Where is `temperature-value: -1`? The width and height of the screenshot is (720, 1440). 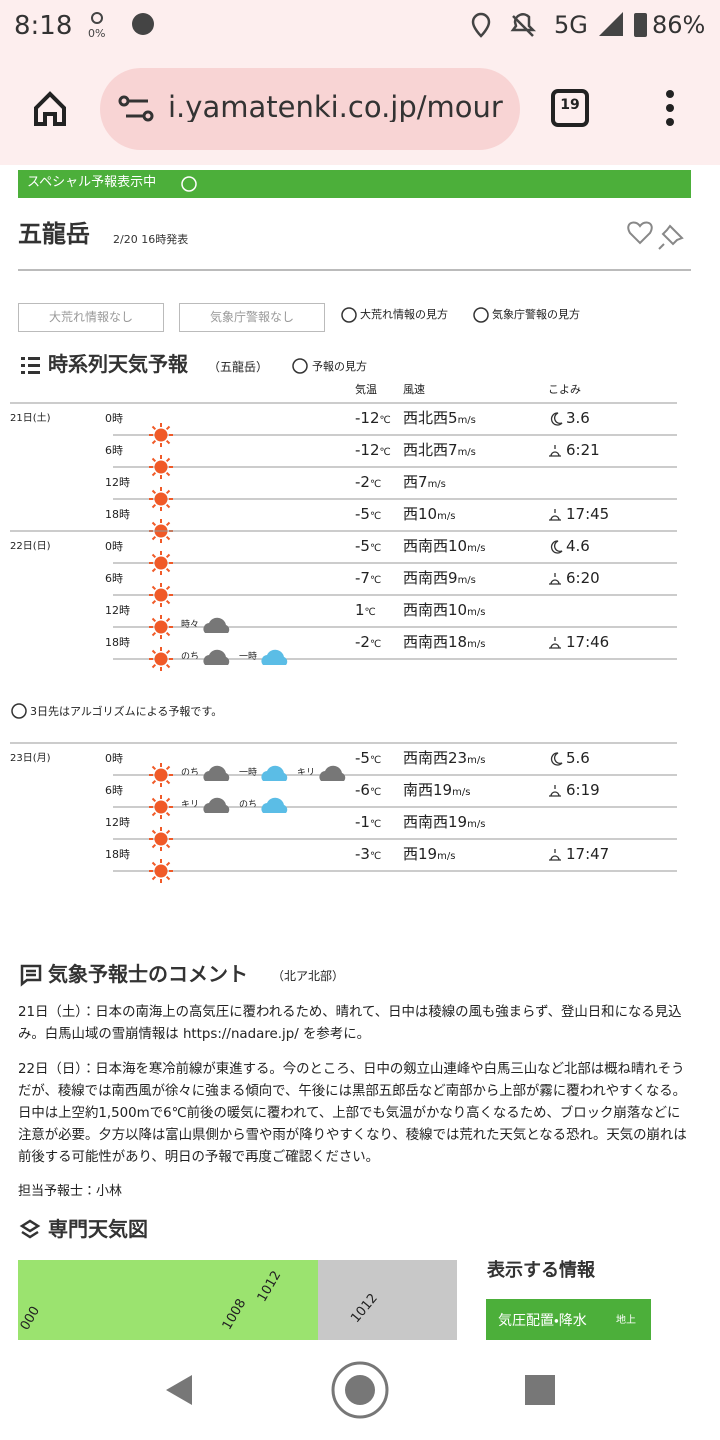
temperature-value: -1 is located at coordinates (362, 822).